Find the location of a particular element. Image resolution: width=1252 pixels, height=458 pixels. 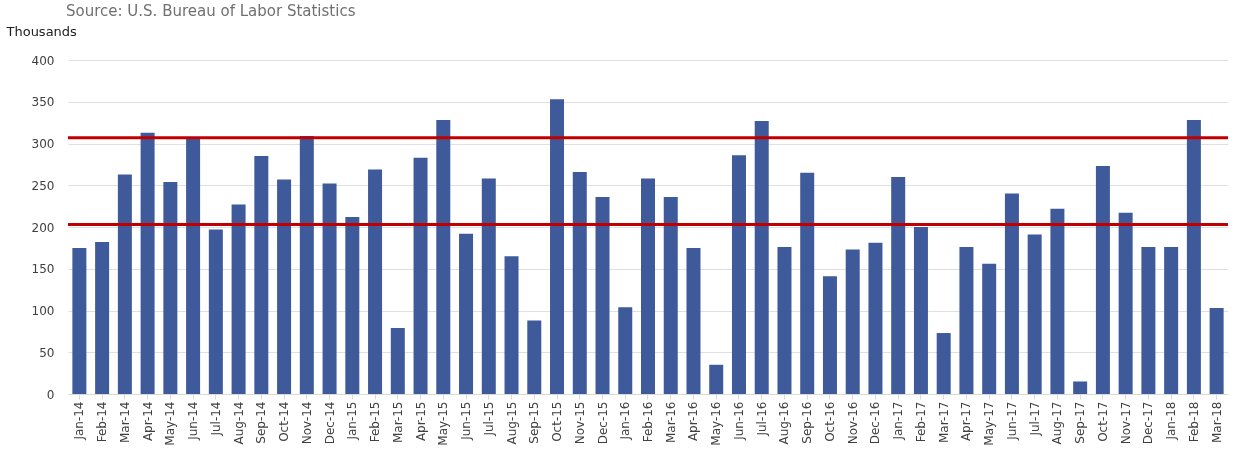

x-tick-label: Nov-15 is located at coordinates (579, 423).